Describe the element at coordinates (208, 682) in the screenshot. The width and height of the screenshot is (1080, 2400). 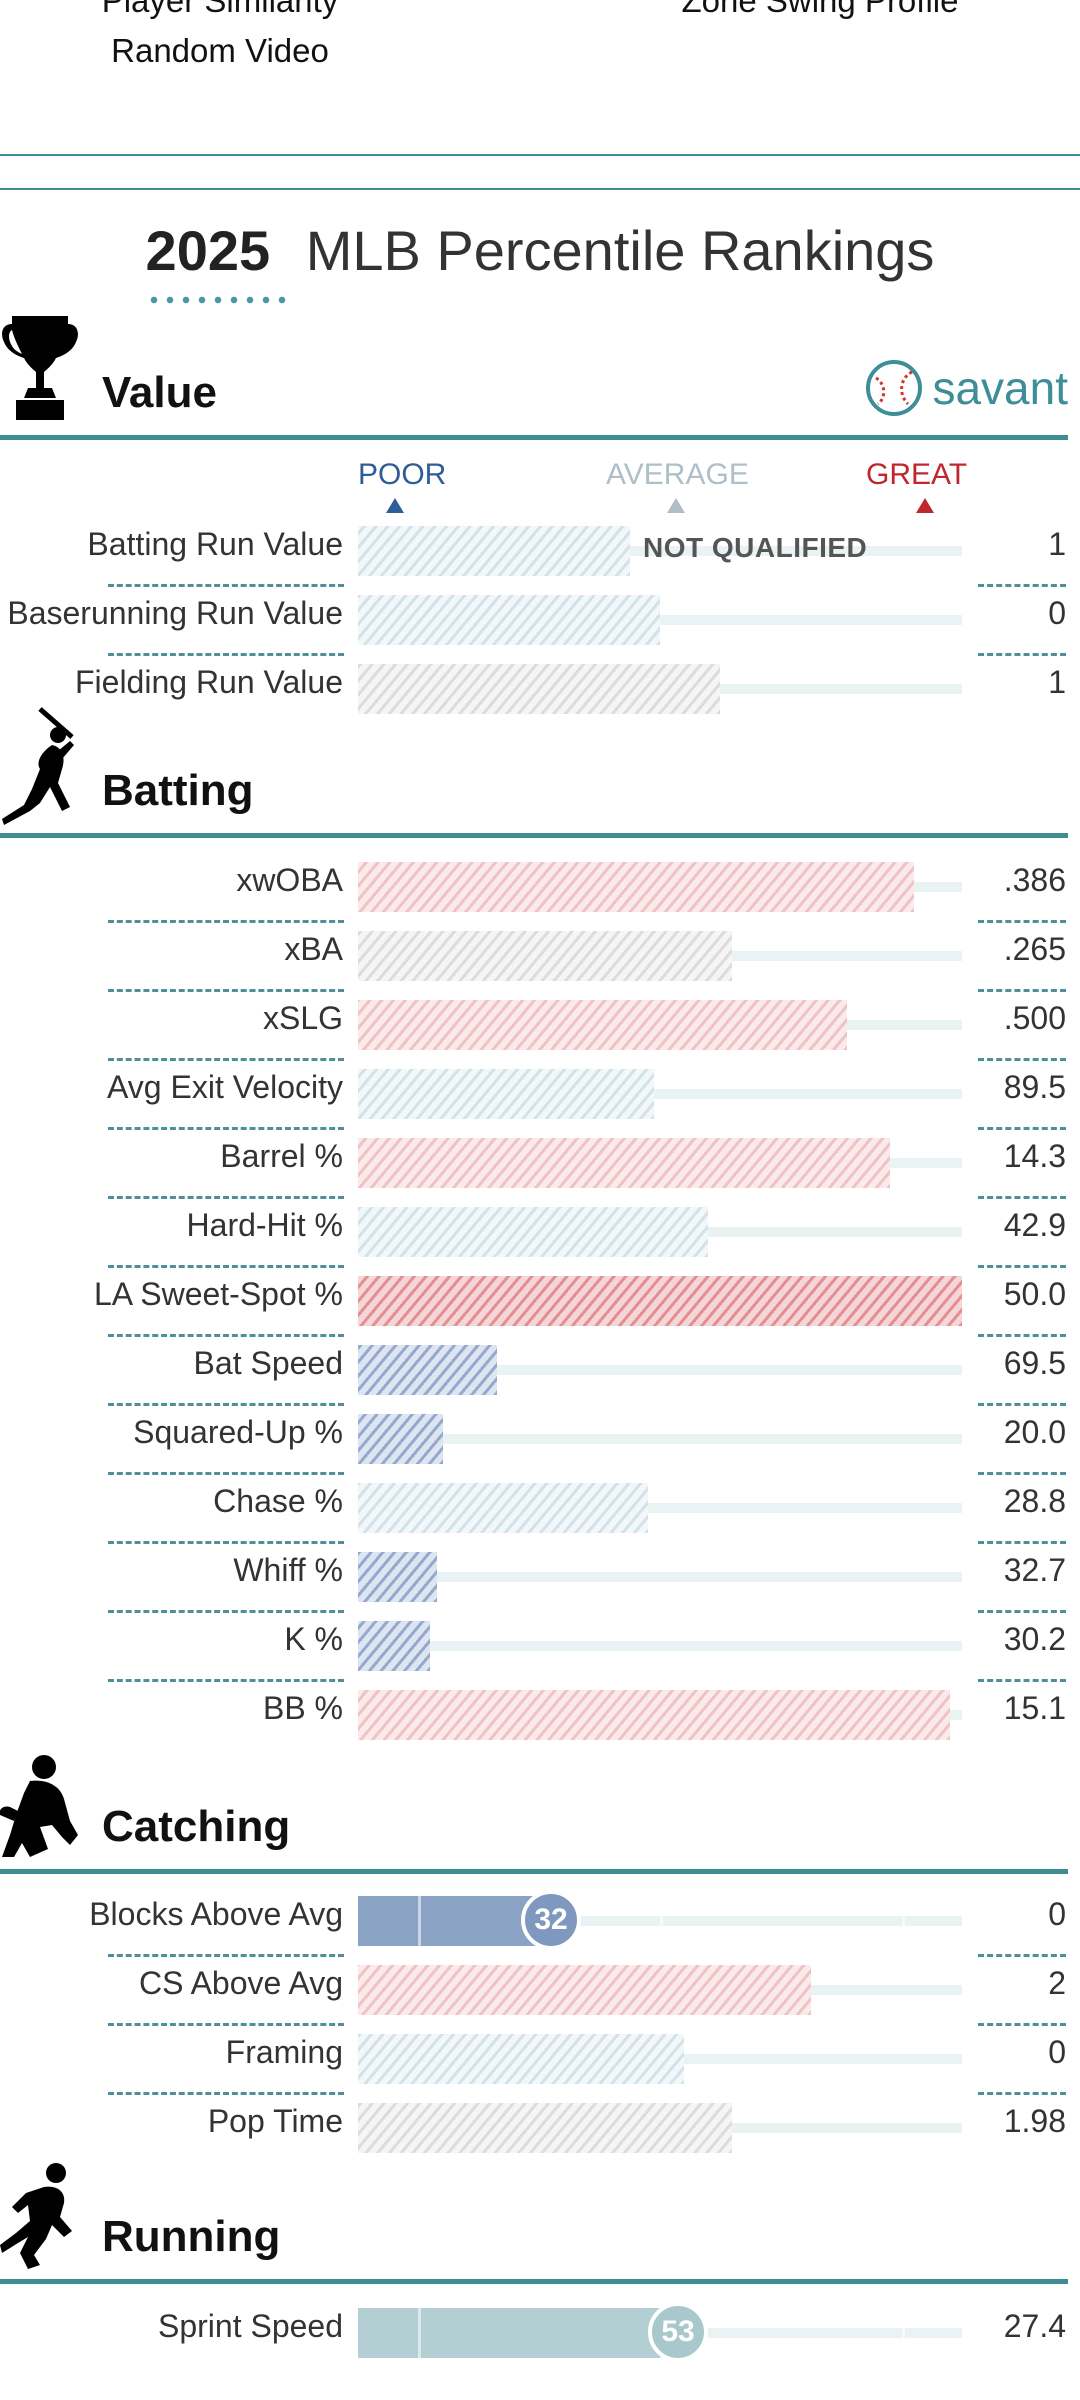
I see `metric-name: Fielding Run Value` at that location.